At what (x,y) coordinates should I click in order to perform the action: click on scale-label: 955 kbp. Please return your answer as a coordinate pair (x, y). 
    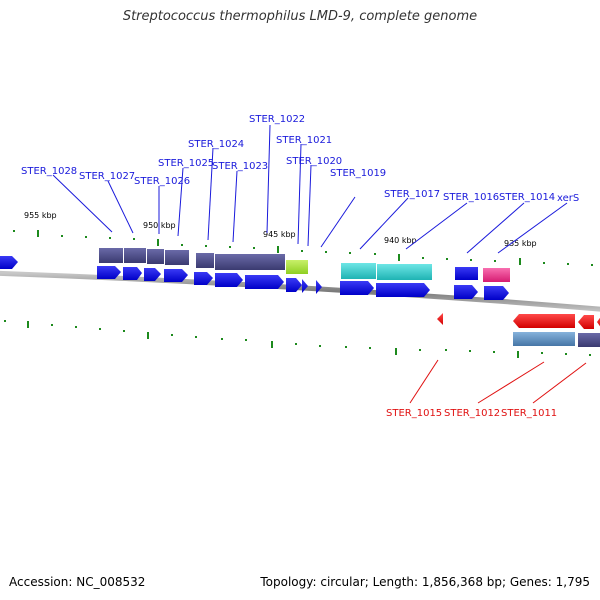
    Looking at the image, I should click on (40, 215).